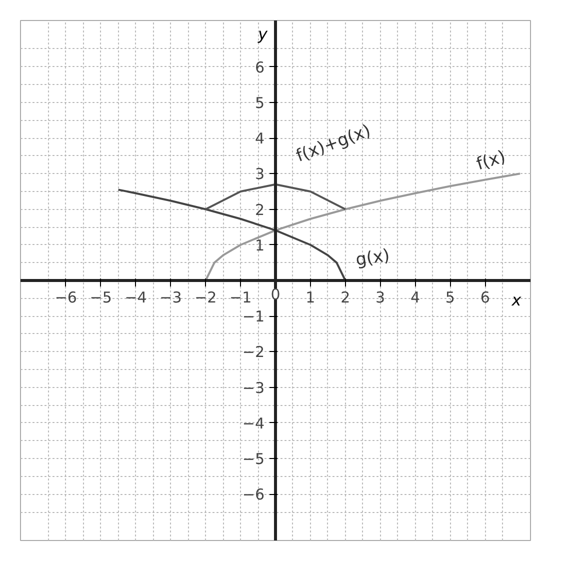  Describe the element at coordinates (259, 209) in the screenshot. I see `y-tick-label: 2` at that location.